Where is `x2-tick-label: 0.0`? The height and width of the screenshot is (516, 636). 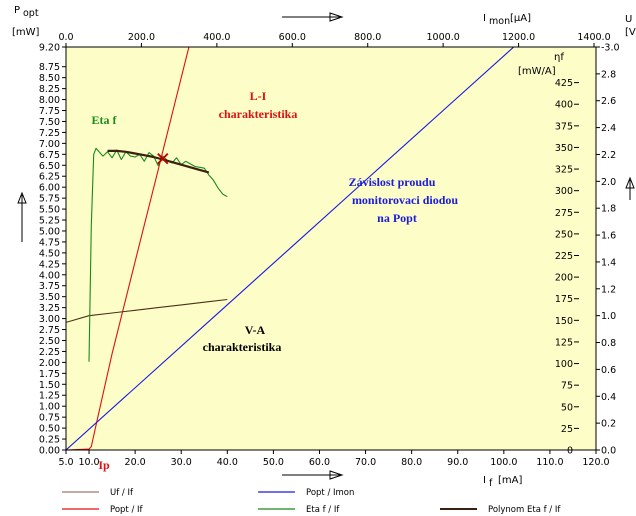
x2-tick-label: 0.0 is located at coordinates (65, 37).